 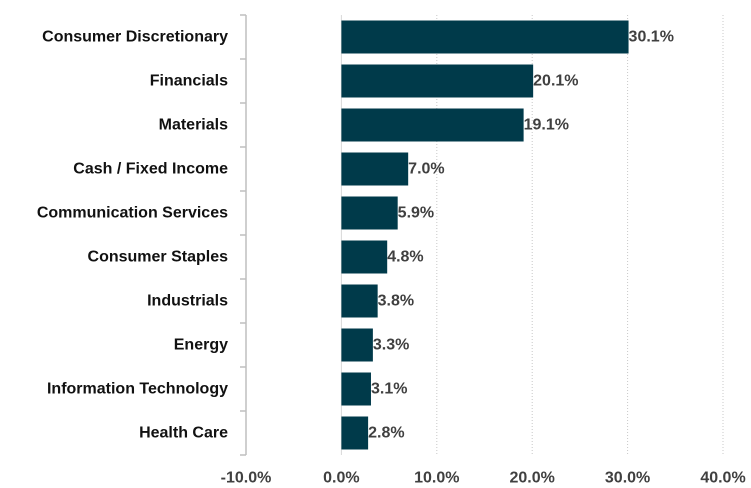 I want to click on category-label-1: Financials, so click(x=189, y=81).